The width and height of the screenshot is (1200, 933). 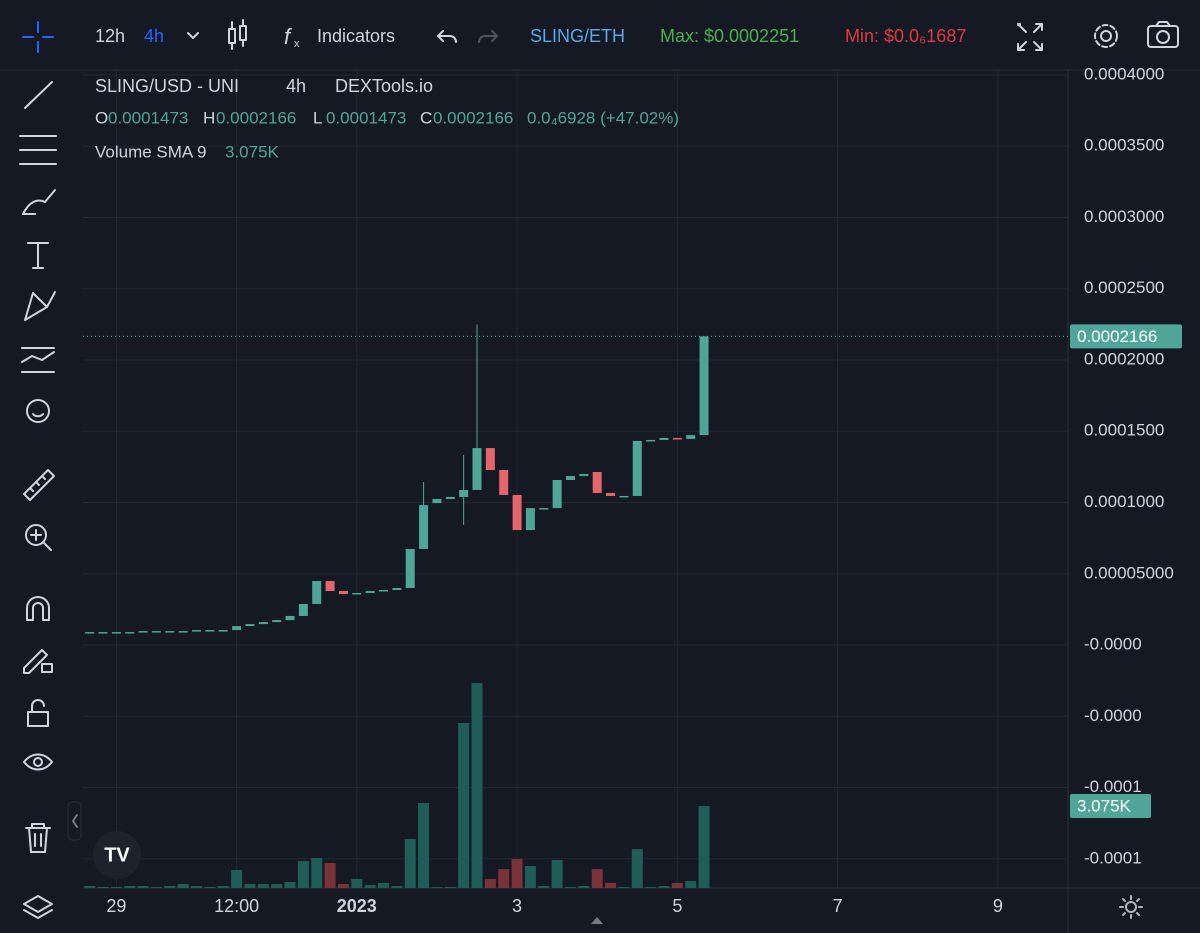 What do you see at coordinates (1131, 907) in the screenshot?
I see `axis-settings-icon` at bounding box center [1131, 907].